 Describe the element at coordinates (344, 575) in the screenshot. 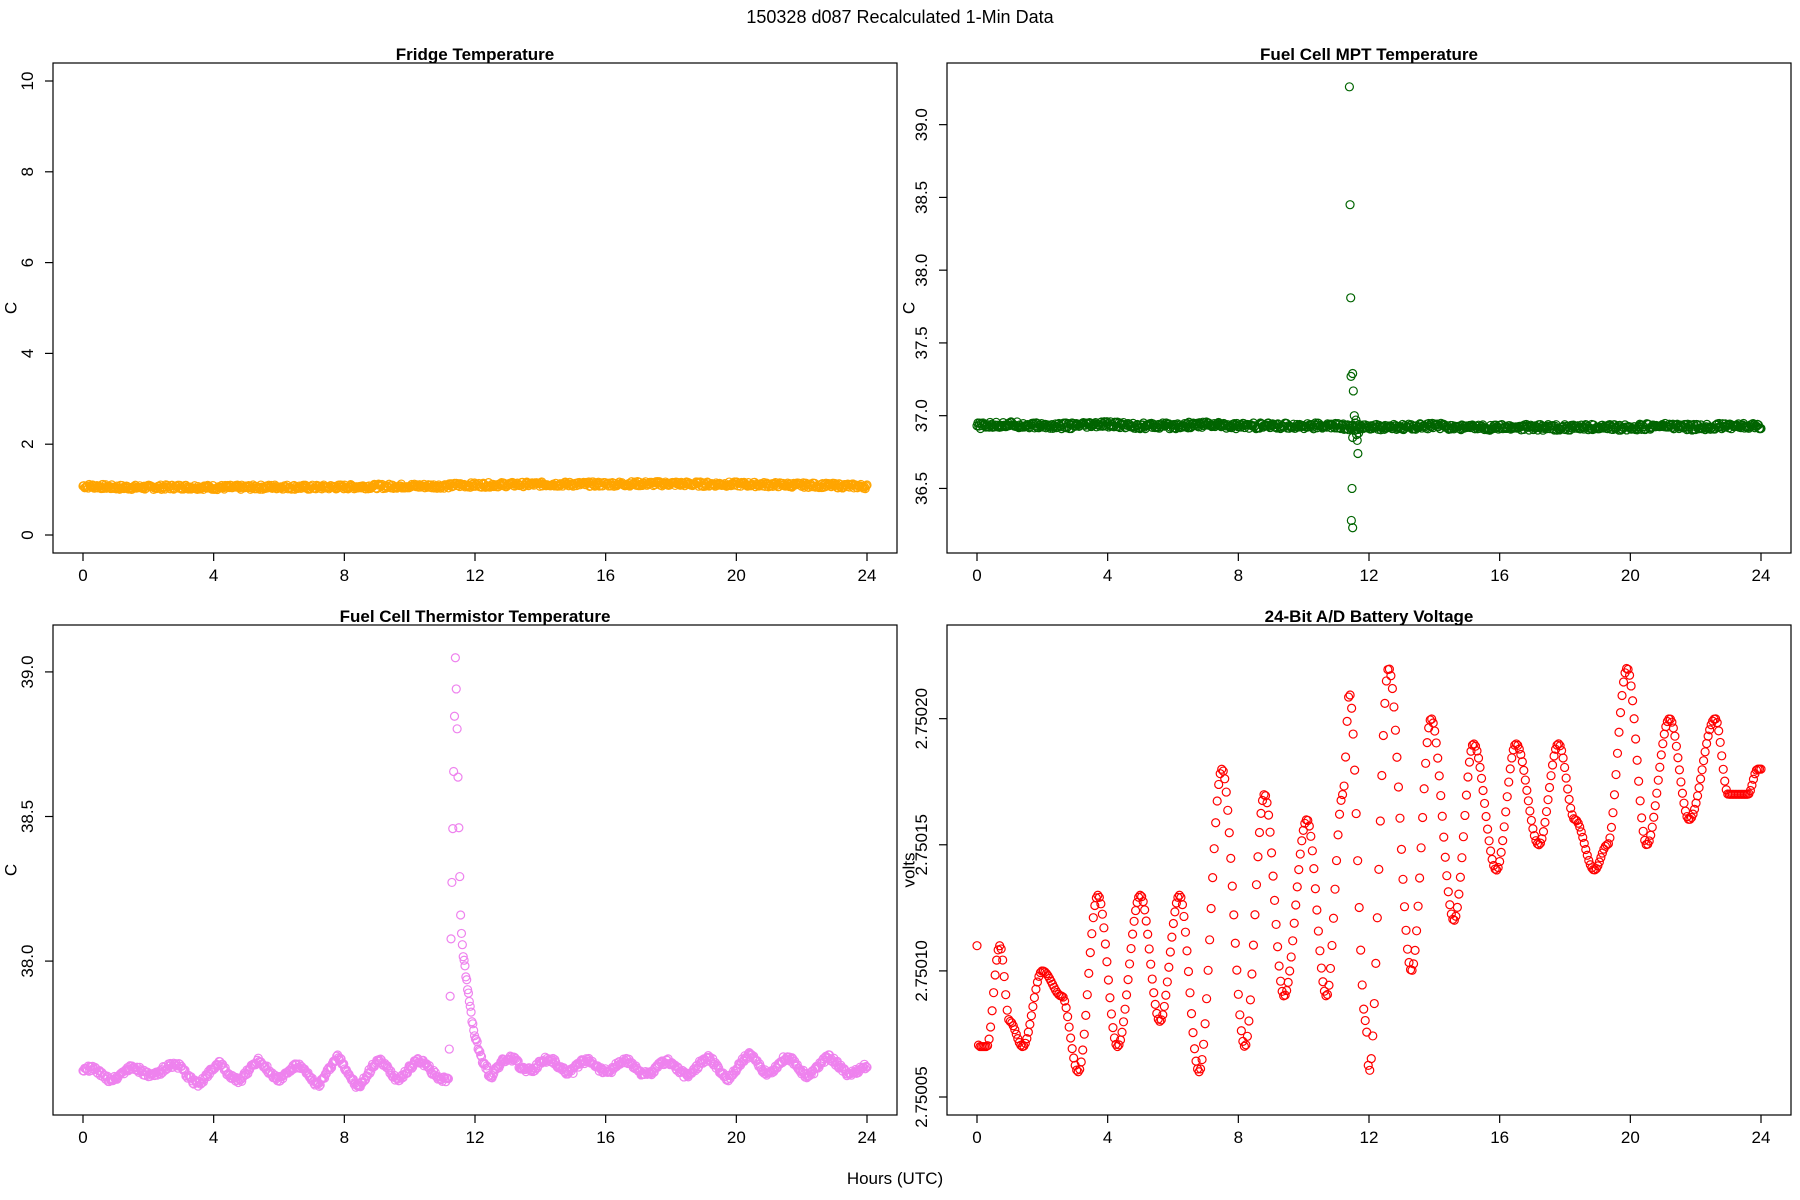

I see `x-tick-label: 8` at that location.